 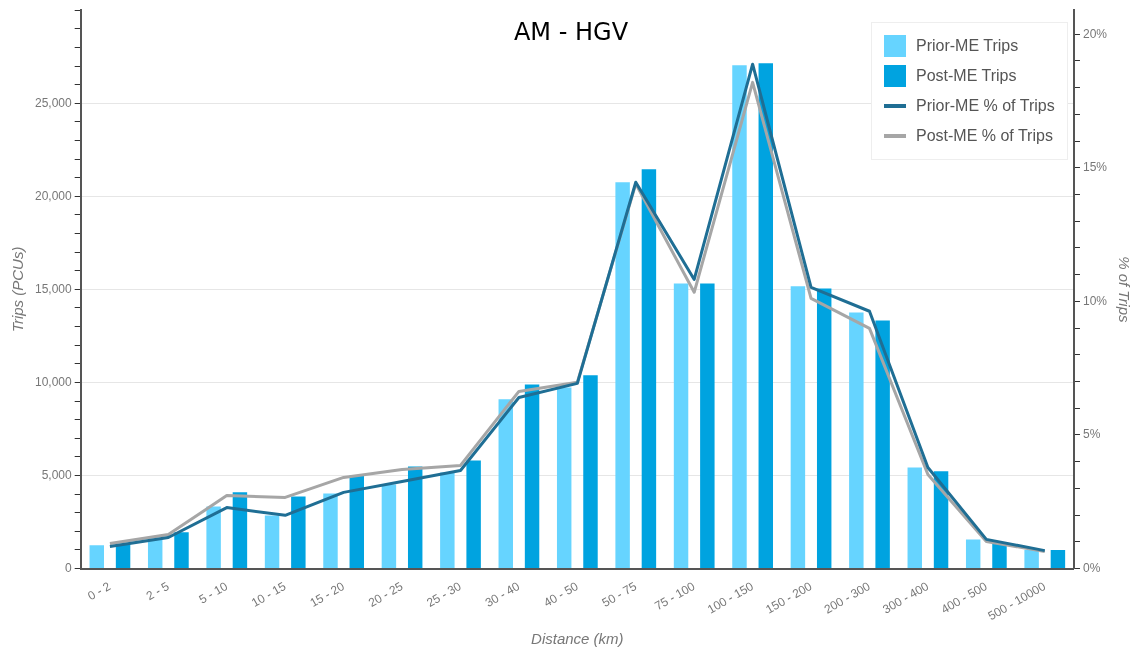 I want to click on legend-label: Prior-ME Trips, so click(x=967, y=46).